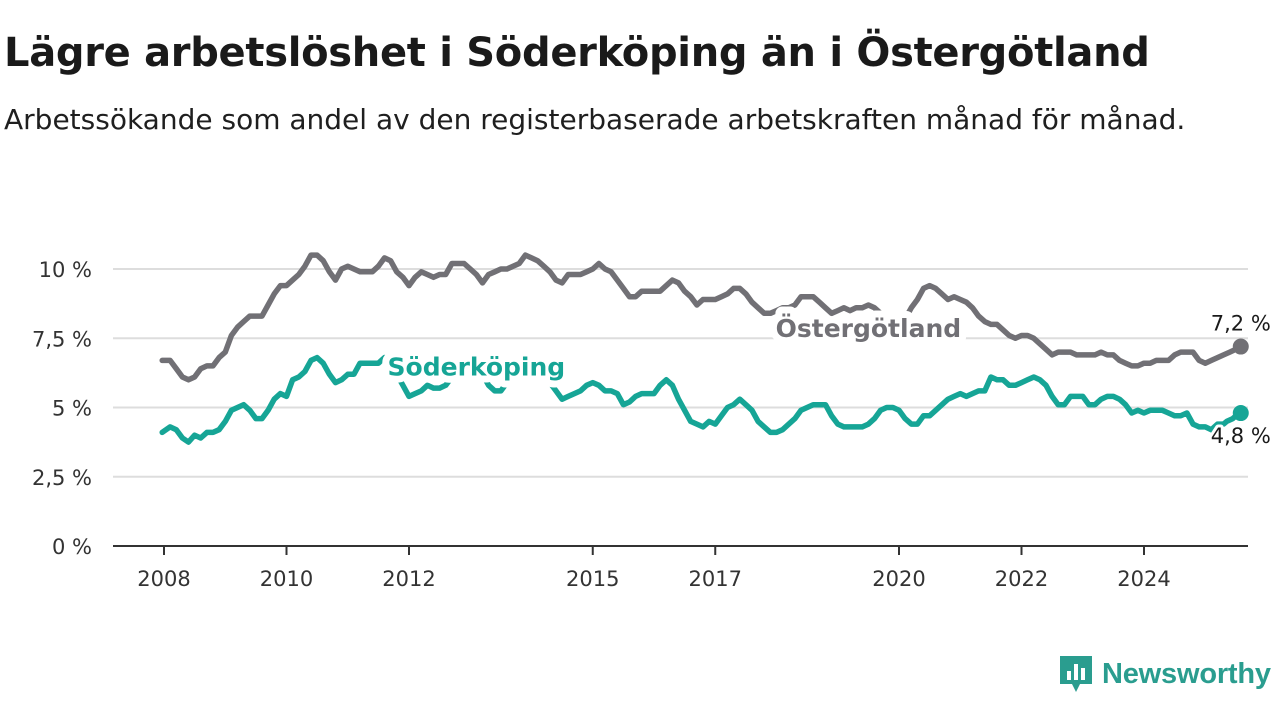  What do you see at coordinates (715, 579) in the screenshot?
I see `x-tick-label: 2017` at bounding box center [715, 579].